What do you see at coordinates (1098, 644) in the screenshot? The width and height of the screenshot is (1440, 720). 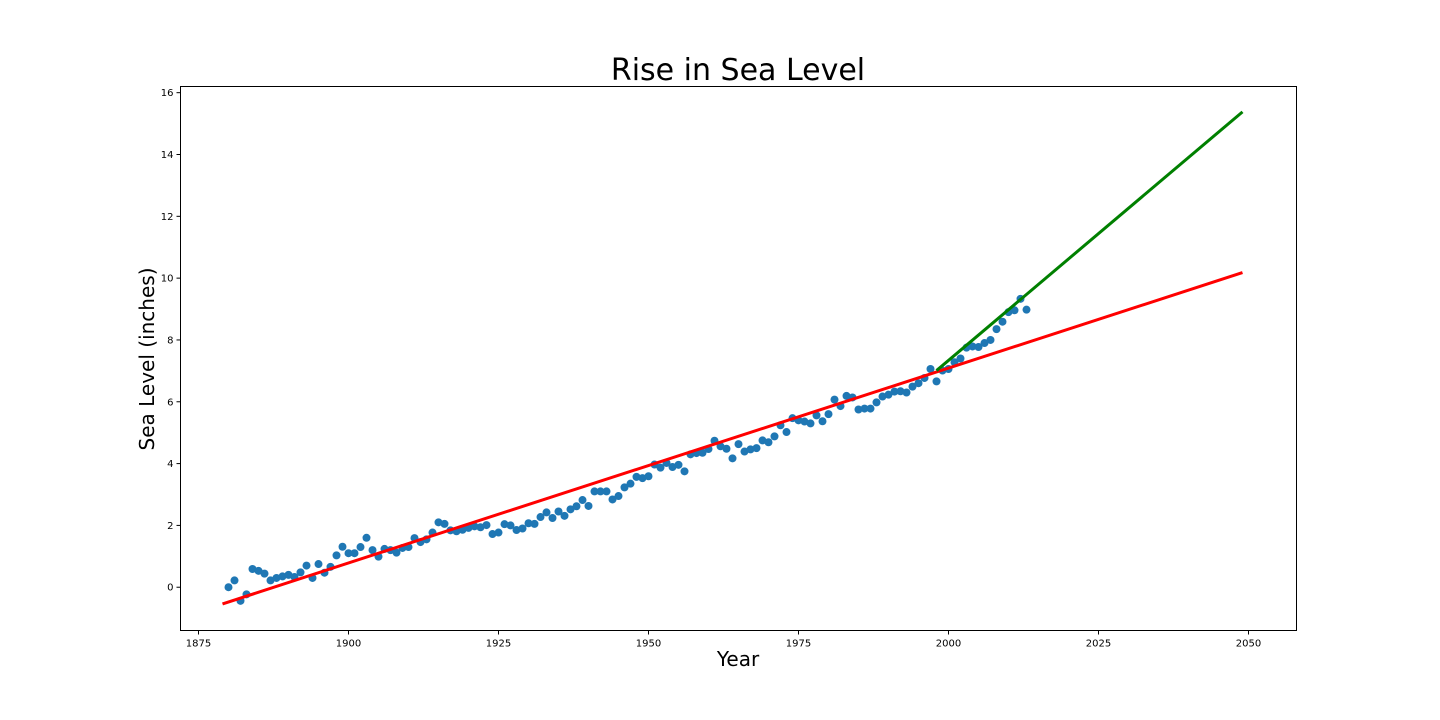 I see `x-tick-label: 2025` at bounding box center [1098, 644].